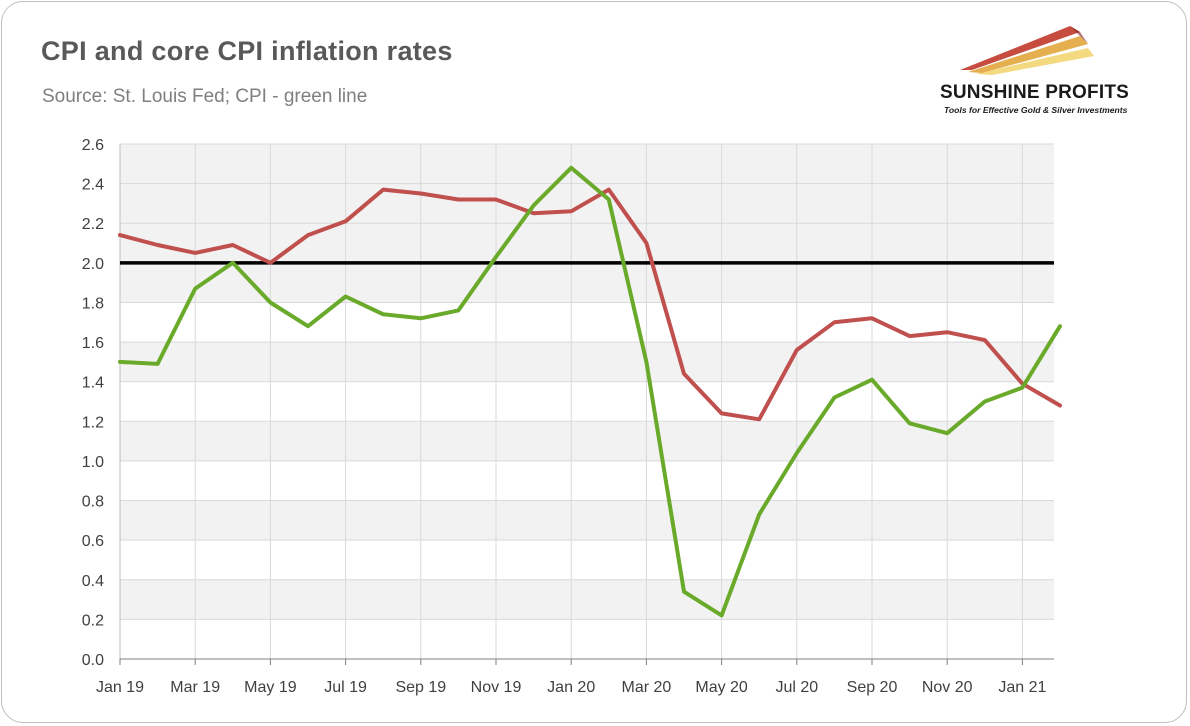 This screenshot has height=726, width=1190. Describe the element at coordinates (796, 687) in the screenshot. I see `x-tick-label: Jul 20` at that location.